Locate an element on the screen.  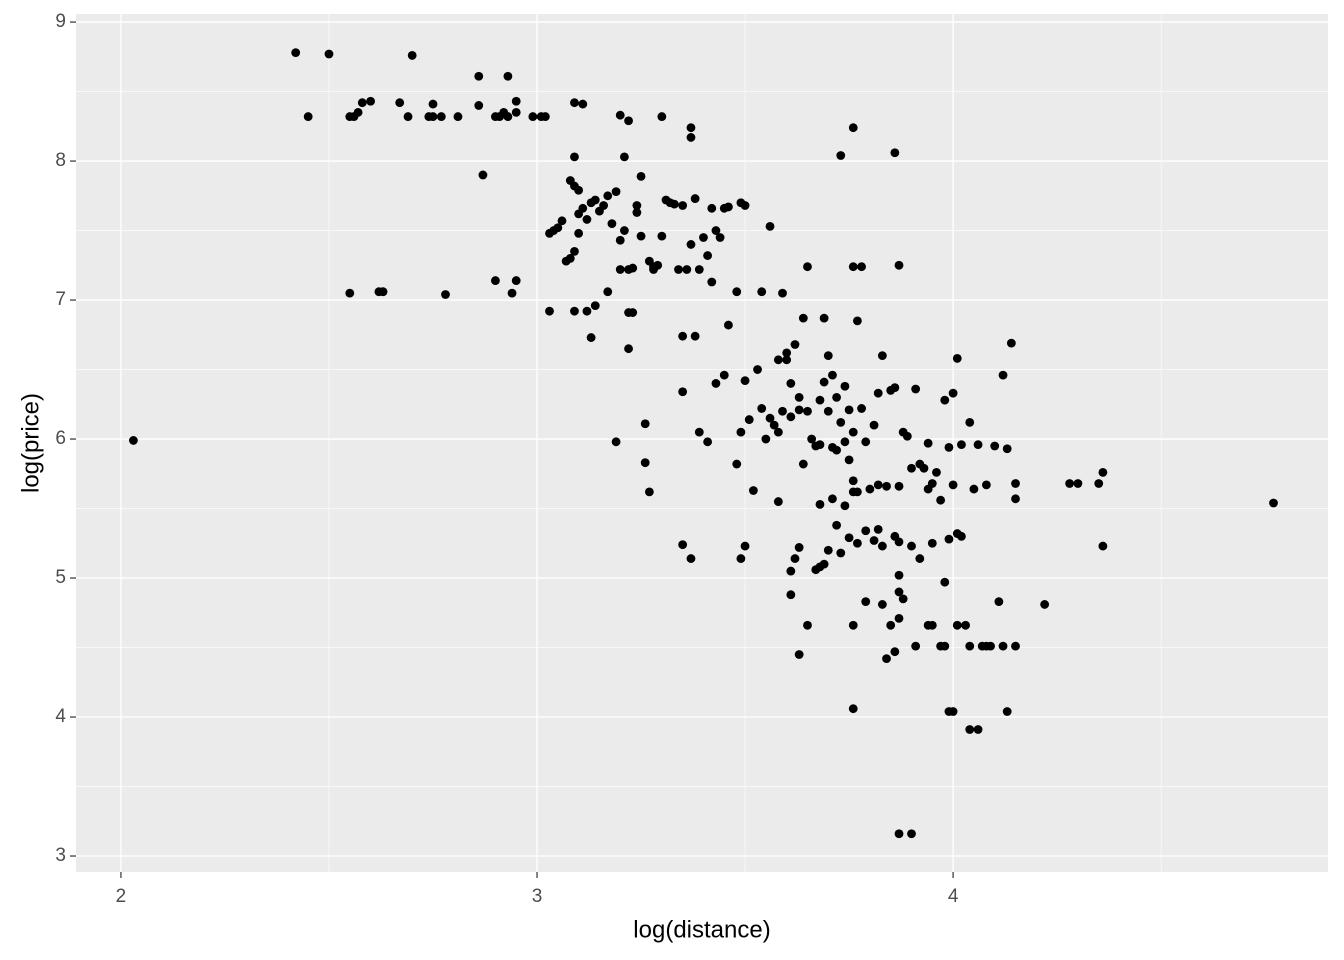
y-tick-label: 3 is located at coordinates (60, 855).